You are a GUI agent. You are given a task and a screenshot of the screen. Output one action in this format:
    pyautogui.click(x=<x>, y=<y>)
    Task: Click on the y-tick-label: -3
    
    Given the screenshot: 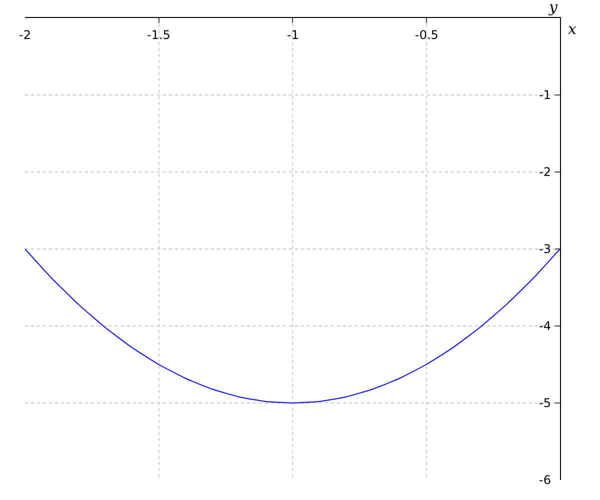 What is the action you would take?
    pyautogui.click(x=545, y=249)
    